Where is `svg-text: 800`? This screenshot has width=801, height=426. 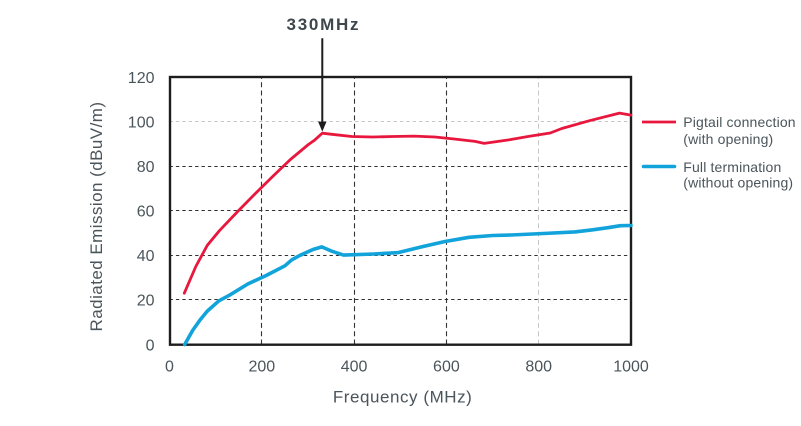
svg-text: 800 is located at coordinates (538, 367).